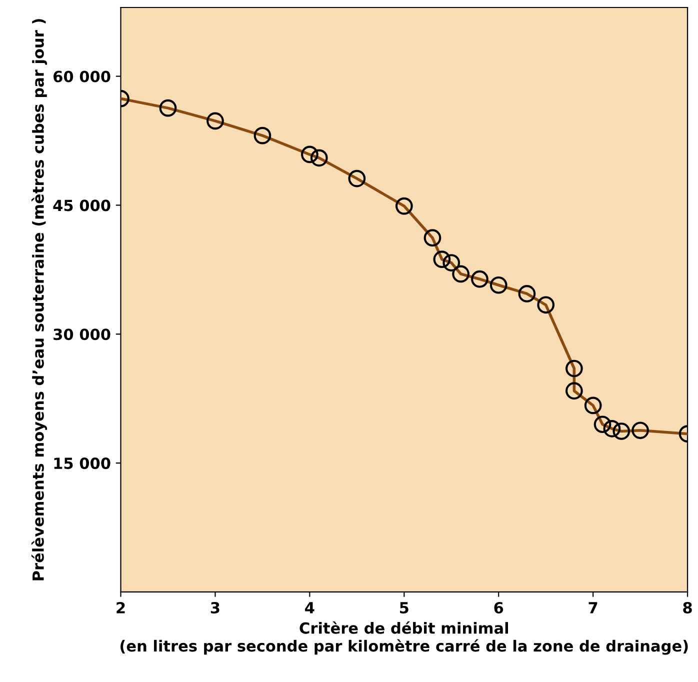  I want to click on x-tick-label: 3, so click(215, 608).